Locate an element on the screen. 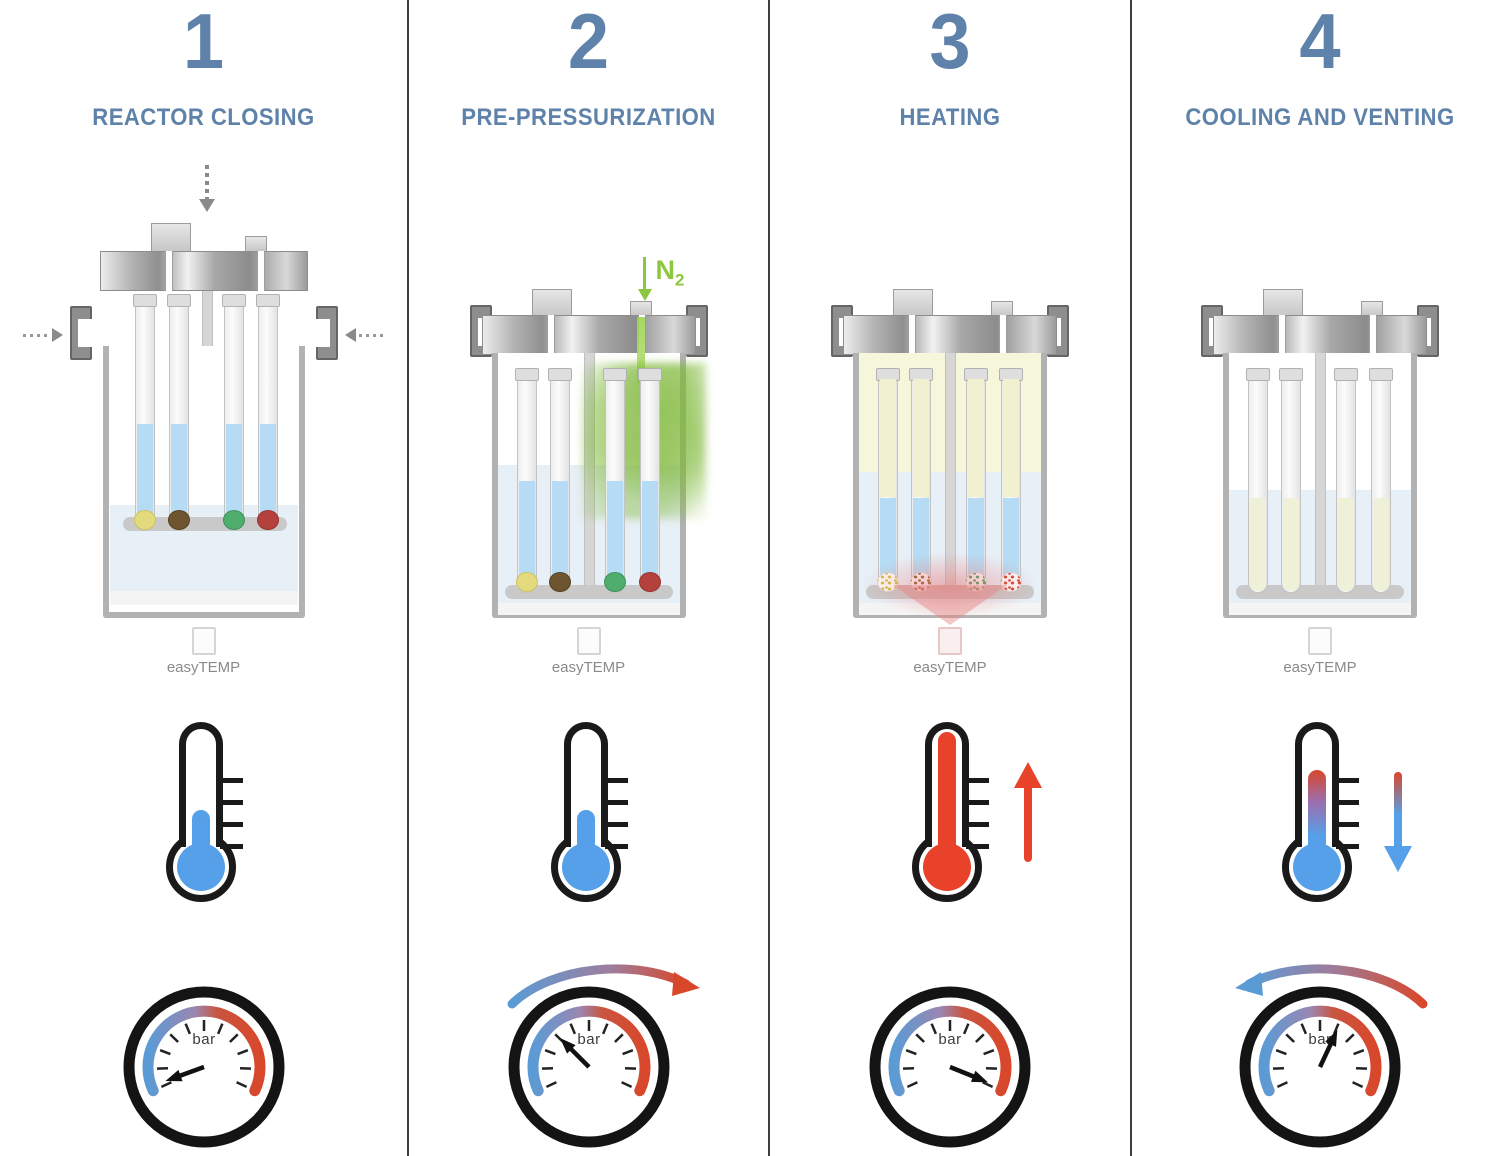 The image size is (1508, 1156). tube-product-liquid is located at coordinates (1291, 544).